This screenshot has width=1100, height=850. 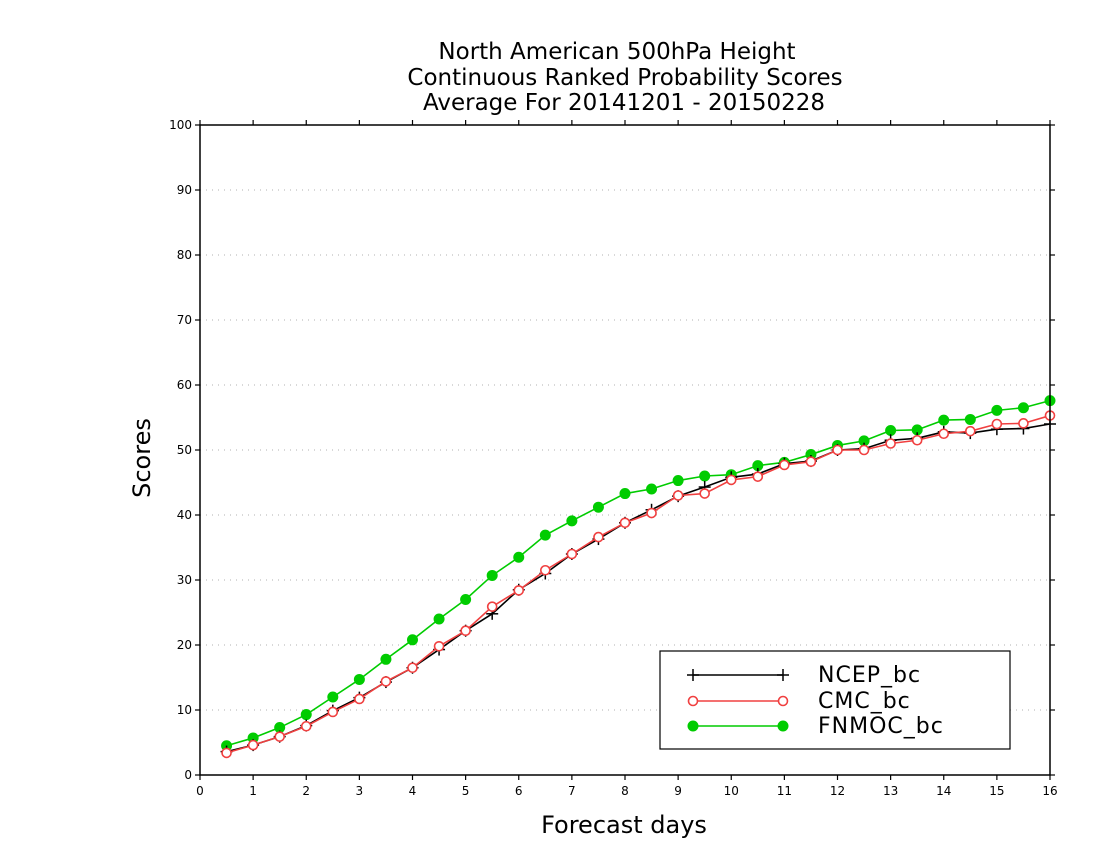 What do you see at coordinates (624, 103) in the screenshot?
I see `chart-title-line-3: Average For 20141201 - 20150228` at bounding box center [624, 103].